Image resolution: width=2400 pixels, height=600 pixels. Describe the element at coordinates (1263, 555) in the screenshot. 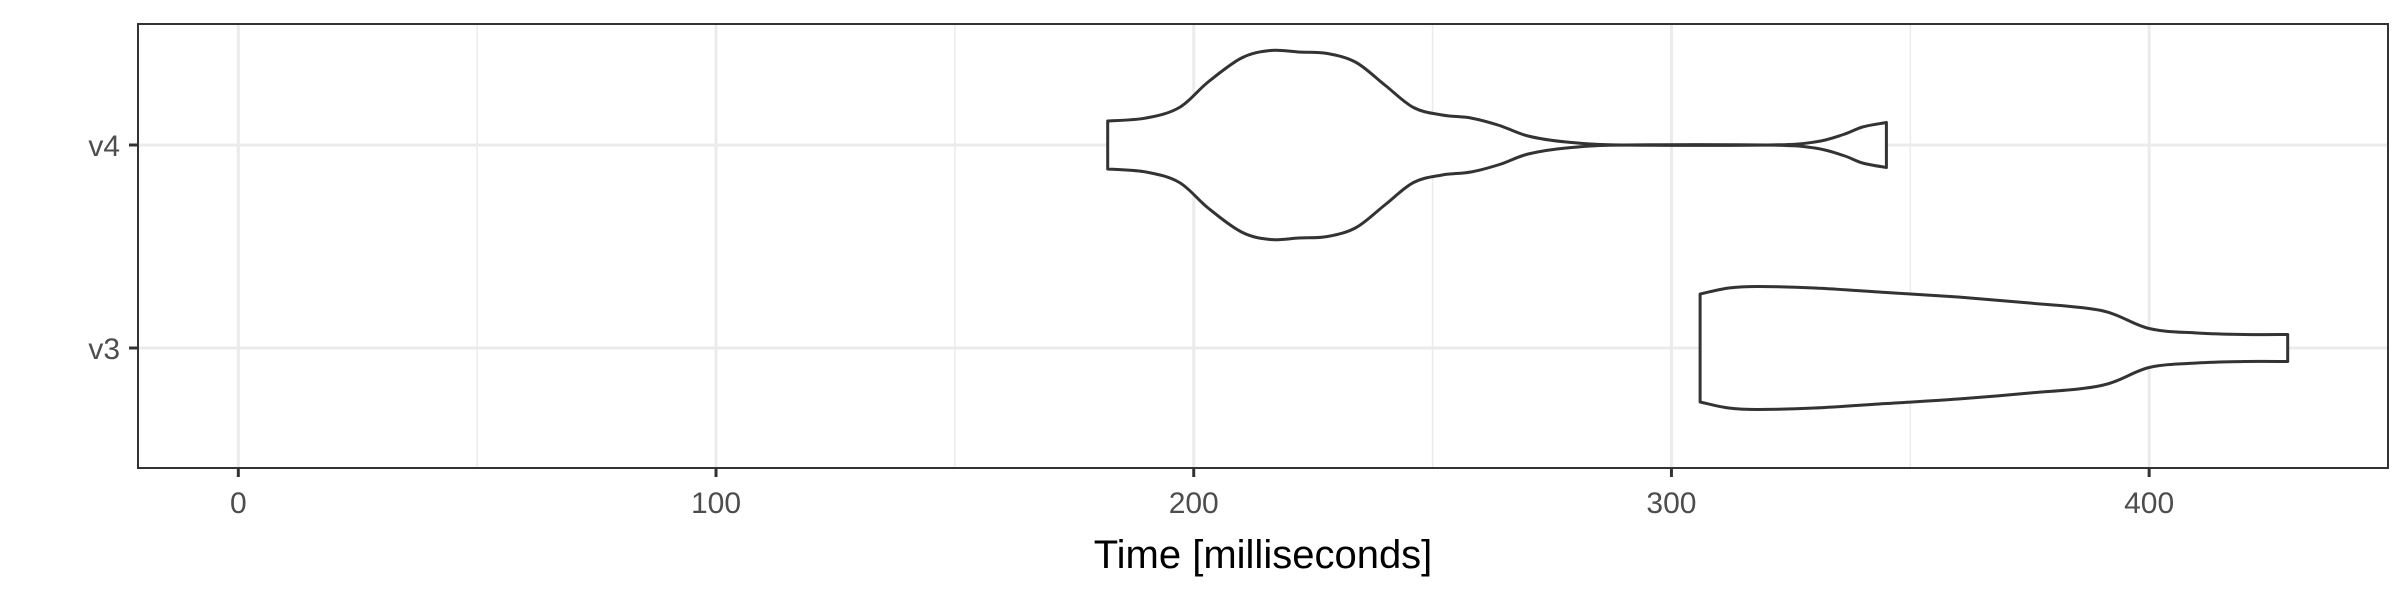

I see `x-axis-title: Time [milliseconds]` at that location.